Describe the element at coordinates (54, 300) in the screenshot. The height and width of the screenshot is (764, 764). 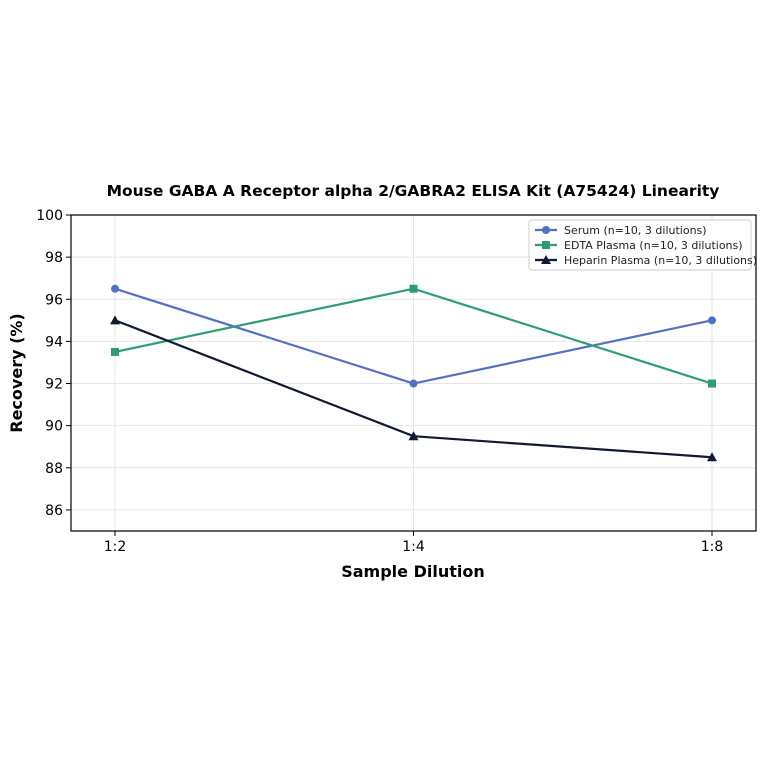
I see `y-tick-label: 96` at that location.